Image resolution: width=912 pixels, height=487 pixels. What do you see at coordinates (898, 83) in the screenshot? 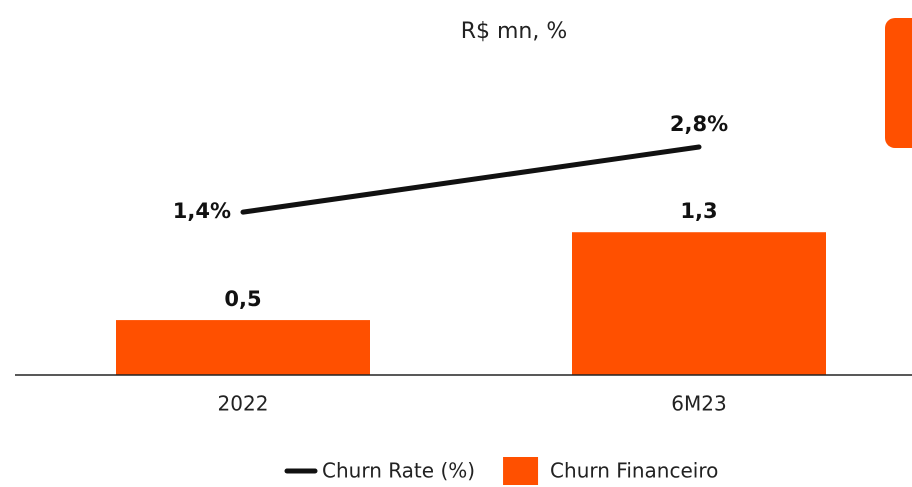
I see `side-tab` at bounding box center [898, 83].